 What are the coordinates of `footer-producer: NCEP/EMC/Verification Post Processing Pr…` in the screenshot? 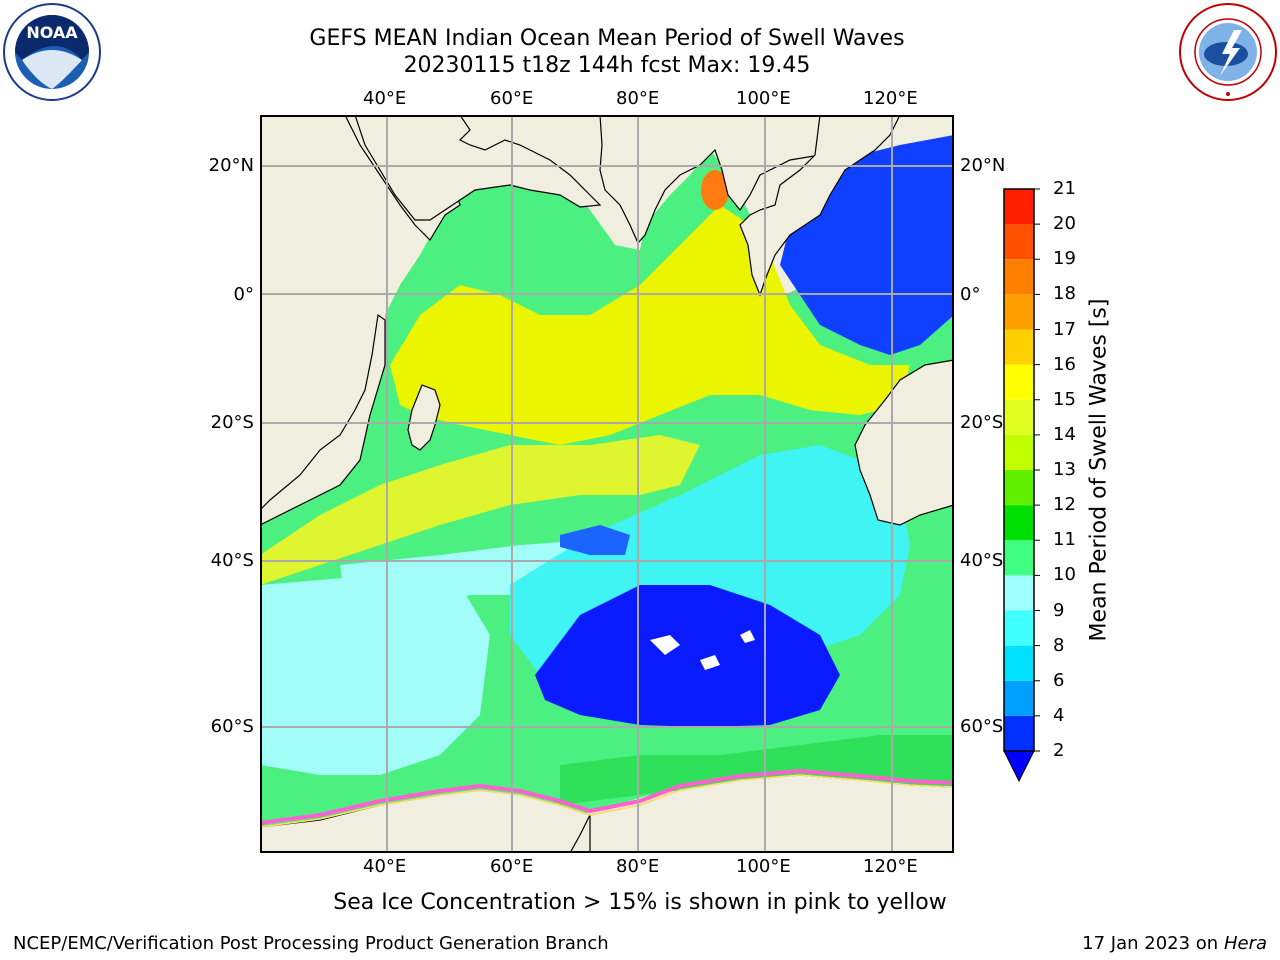 It's located at (311, 943).